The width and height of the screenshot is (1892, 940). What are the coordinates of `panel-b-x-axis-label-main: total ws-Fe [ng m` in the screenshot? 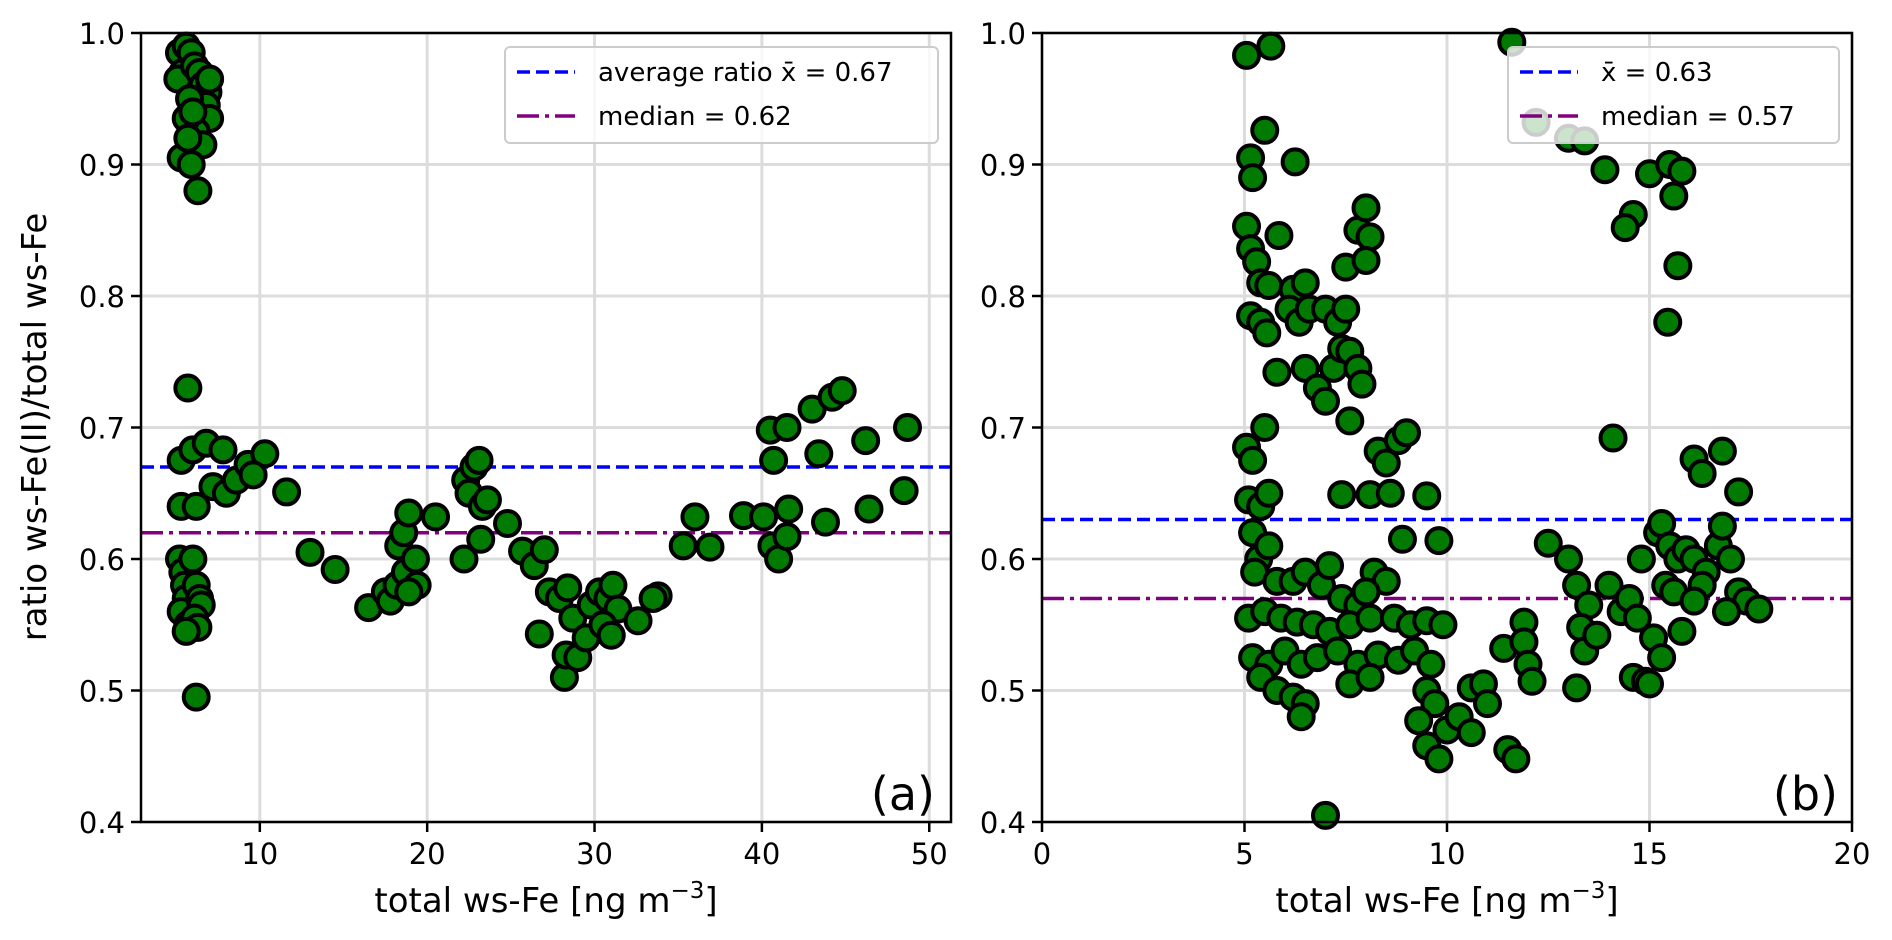 It's located at (1423, 901).